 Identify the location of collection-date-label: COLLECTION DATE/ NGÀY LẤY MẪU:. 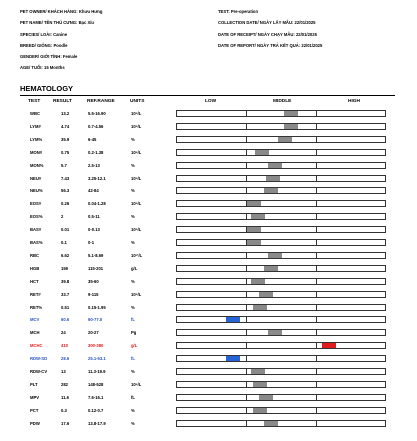
(256, 22).